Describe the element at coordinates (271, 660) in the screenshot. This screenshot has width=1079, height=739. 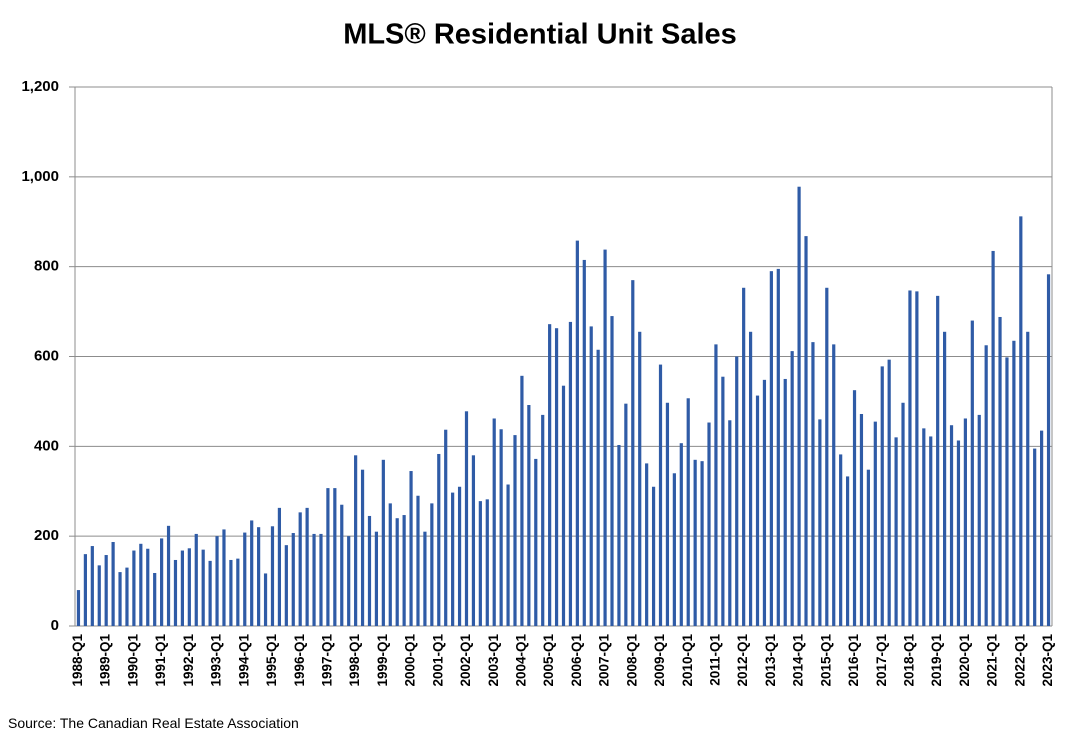
I see `x-tick-label: 1995-Q1` at that location.